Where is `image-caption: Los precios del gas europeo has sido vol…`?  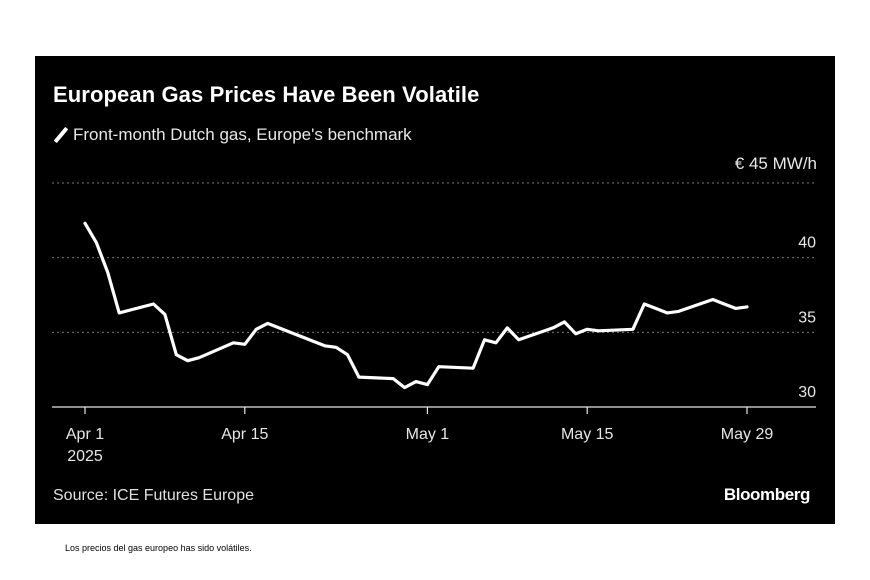 image-caption: Los precios del gas europeo has sido vol… is located at coordinates (158, 548).